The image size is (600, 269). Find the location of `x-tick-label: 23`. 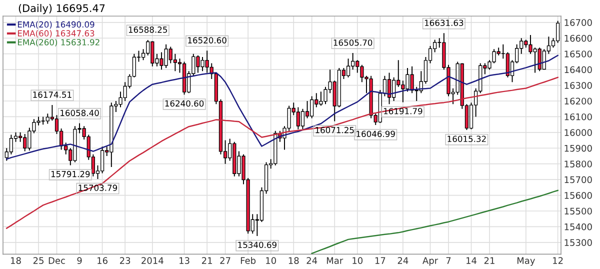

x-tick-label: 23 is located at coordinates (125, 260).